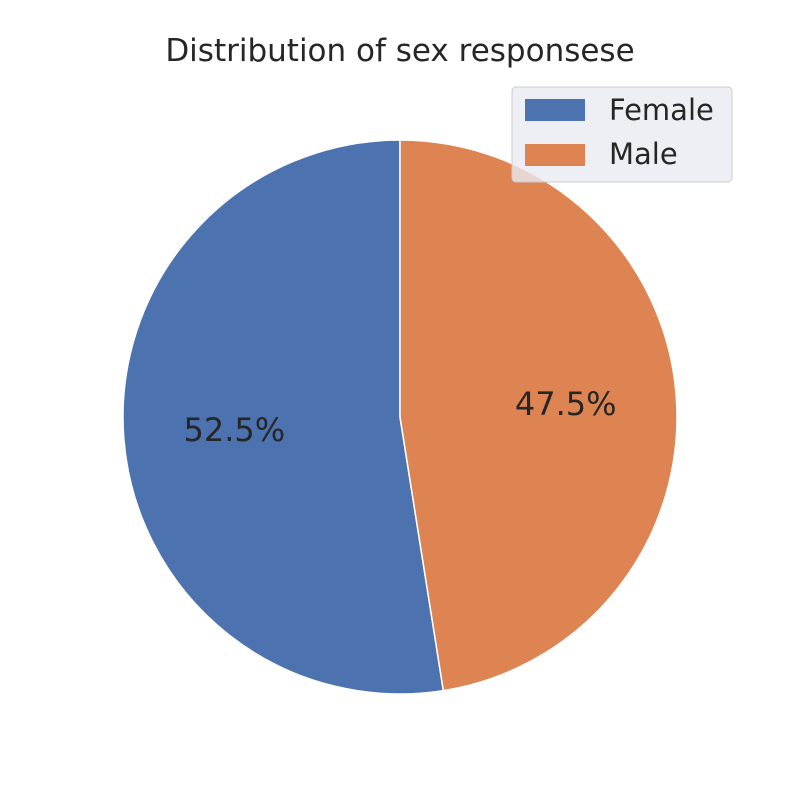  I want to click on legend: Female Male, so click(622, 134).